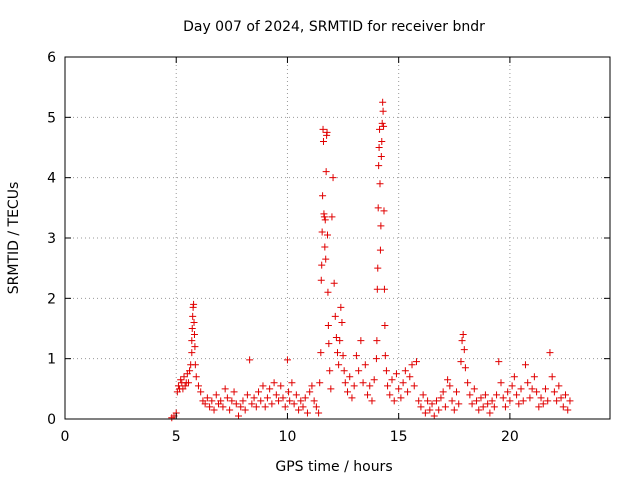 This screenshot has width=640, height=480. Describe the element at coordinates (51, 420) in the screenshot. I see `y-tick-label: 0` at that location.